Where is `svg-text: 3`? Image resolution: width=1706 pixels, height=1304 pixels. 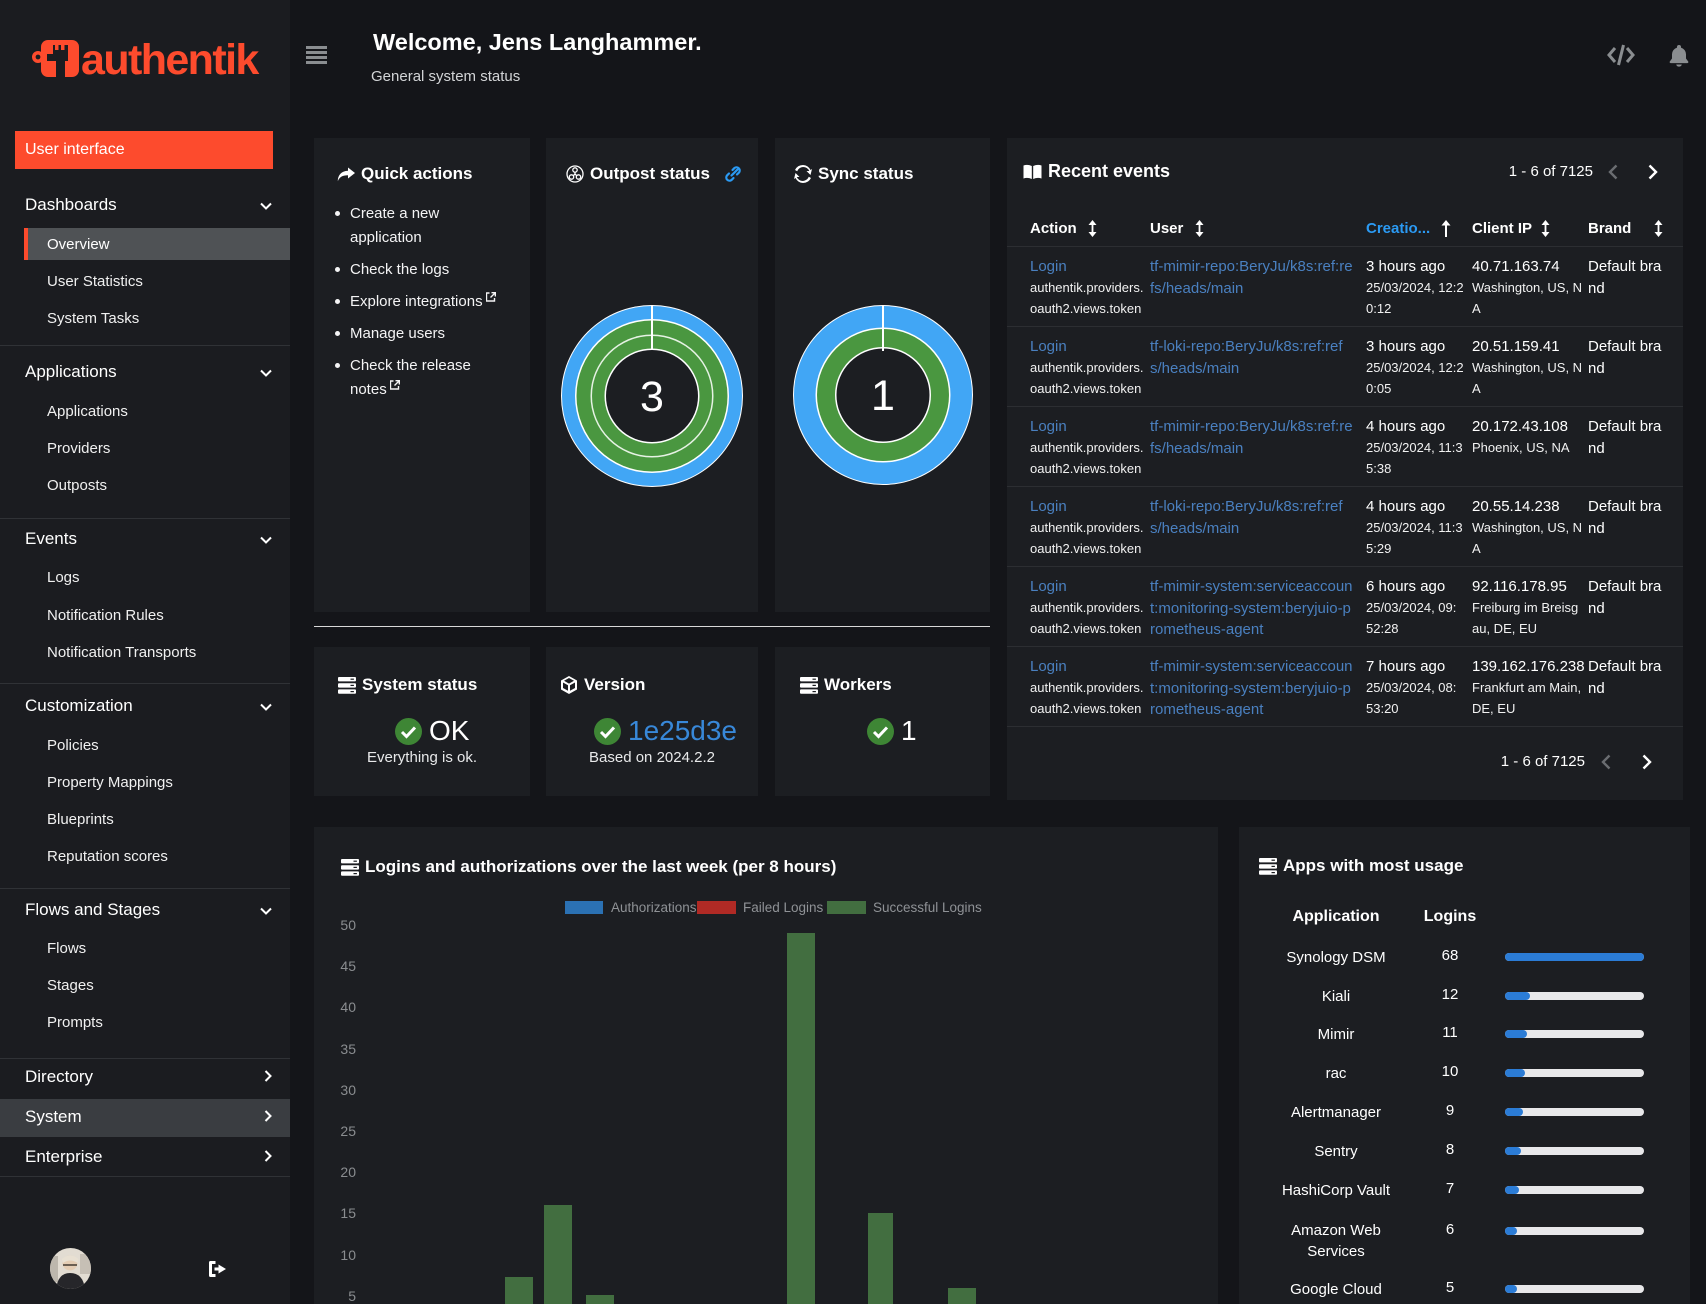 svg-text: 3 is located at coordinates (652, 397).